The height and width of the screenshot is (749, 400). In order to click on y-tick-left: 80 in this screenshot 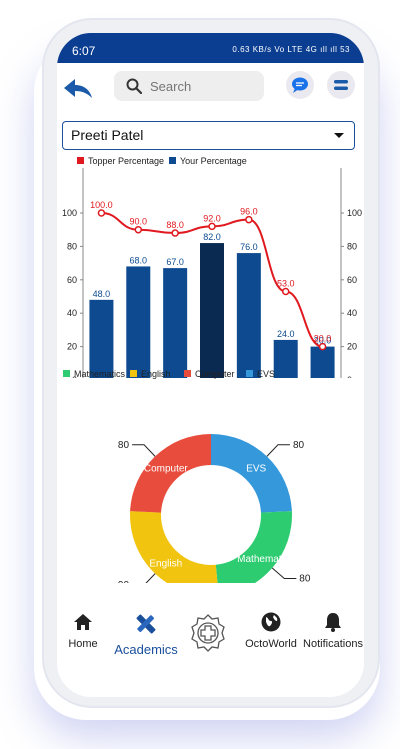, I will do `click(72, 246)`.